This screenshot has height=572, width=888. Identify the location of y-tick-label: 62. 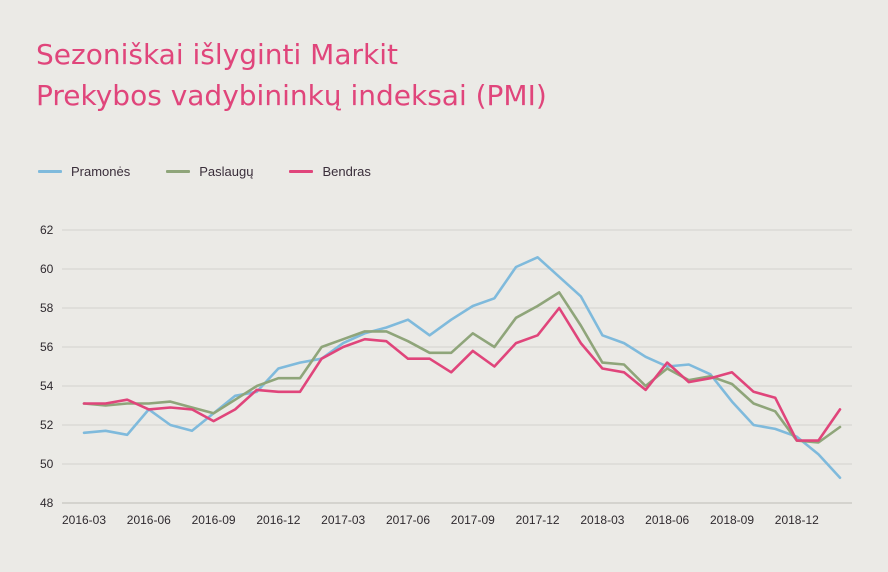
(47, 230).